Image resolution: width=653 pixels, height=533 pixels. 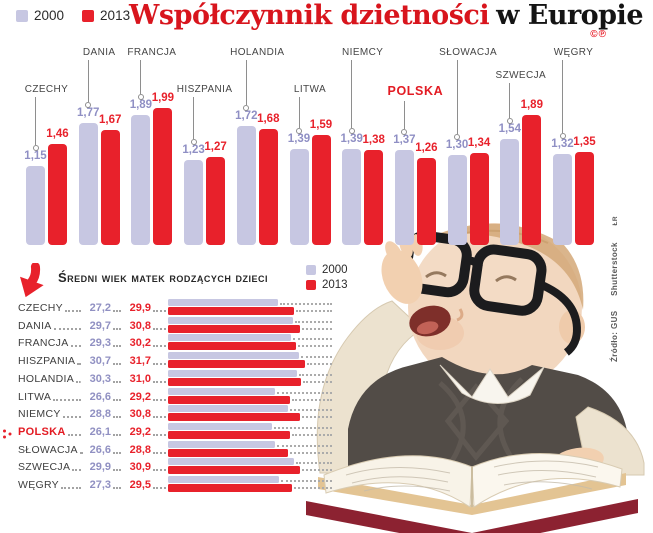 I want to click on age-bar-2000-CZECHY, so click(x=223, y=302).